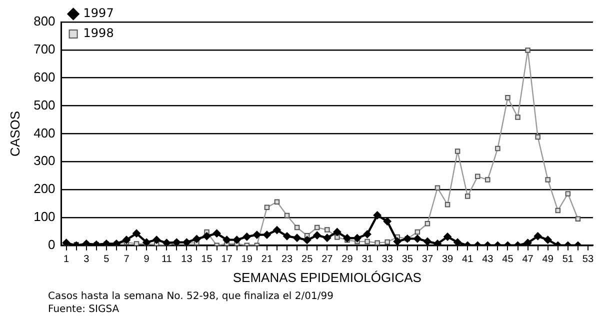  What do you see at coordinates (107, 260) in the screenshot?
I see `x-tick-label: 5` at bounding box center [107, 260].